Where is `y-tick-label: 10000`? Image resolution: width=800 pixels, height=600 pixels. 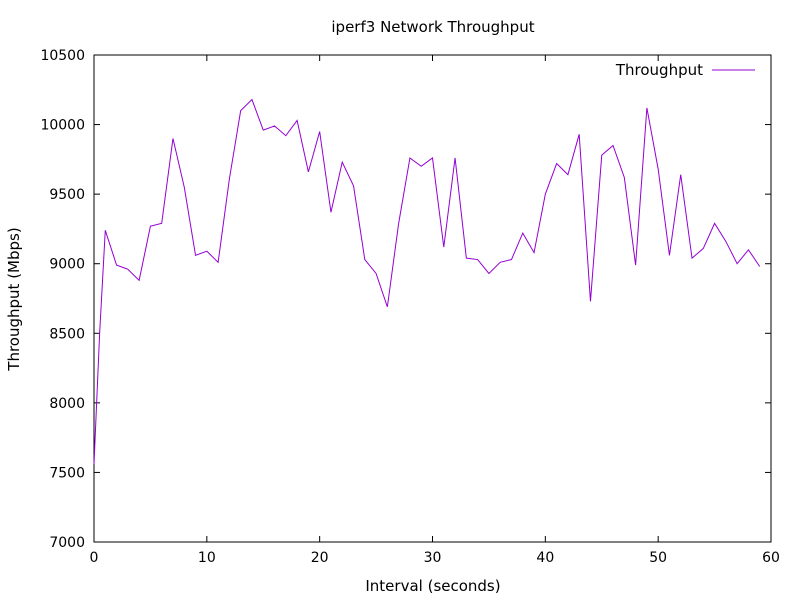
y-tick-label: 10000 is located at coordinates (62, 126).